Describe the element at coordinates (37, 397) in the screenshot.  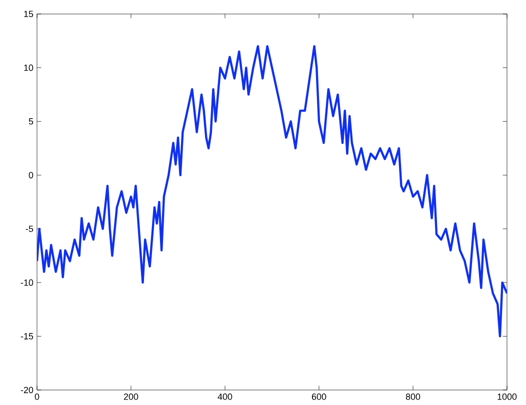
I see `x-tick-label: 0` at that location.